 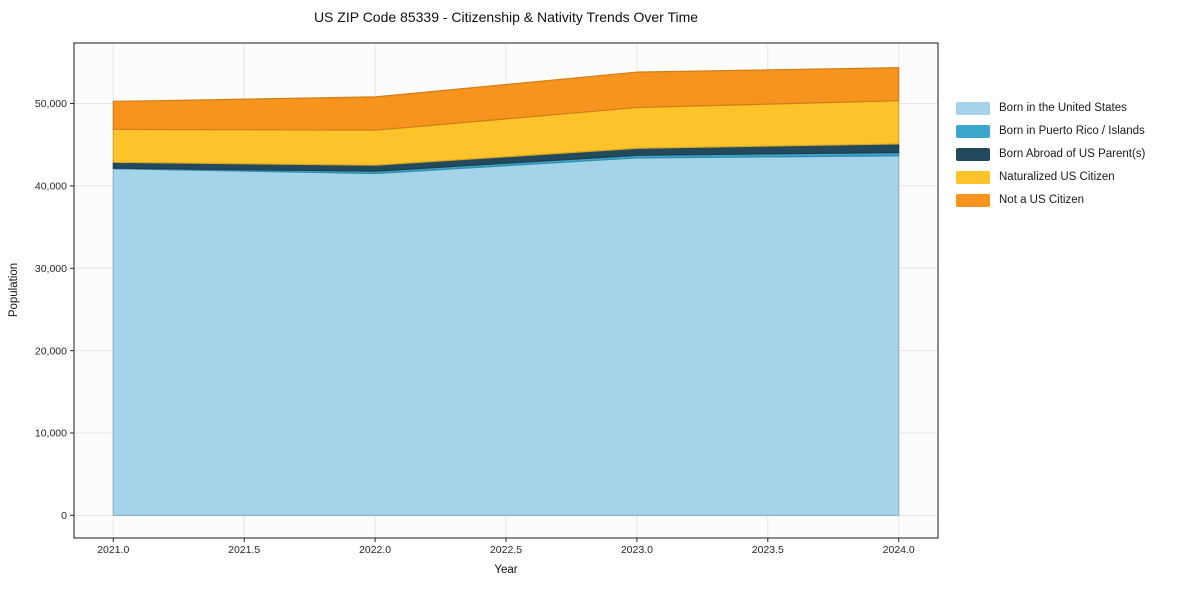 I want to click on y-tick-label: 30,000, so click(x=51, y=269).